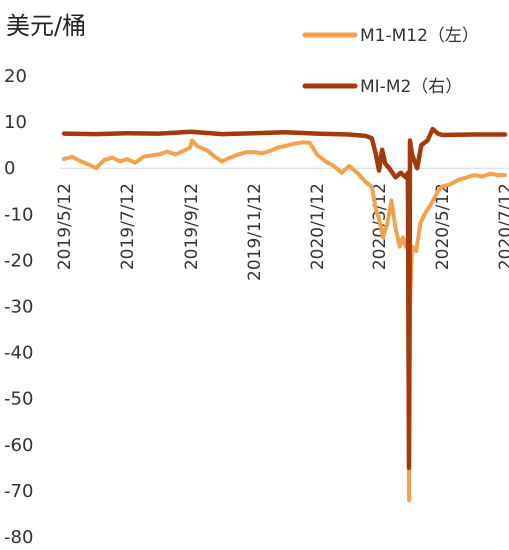  Describe the element at coordinates (443, 226) in the screenshot. I see `x-tick-label: 2020/5/12` at that location.